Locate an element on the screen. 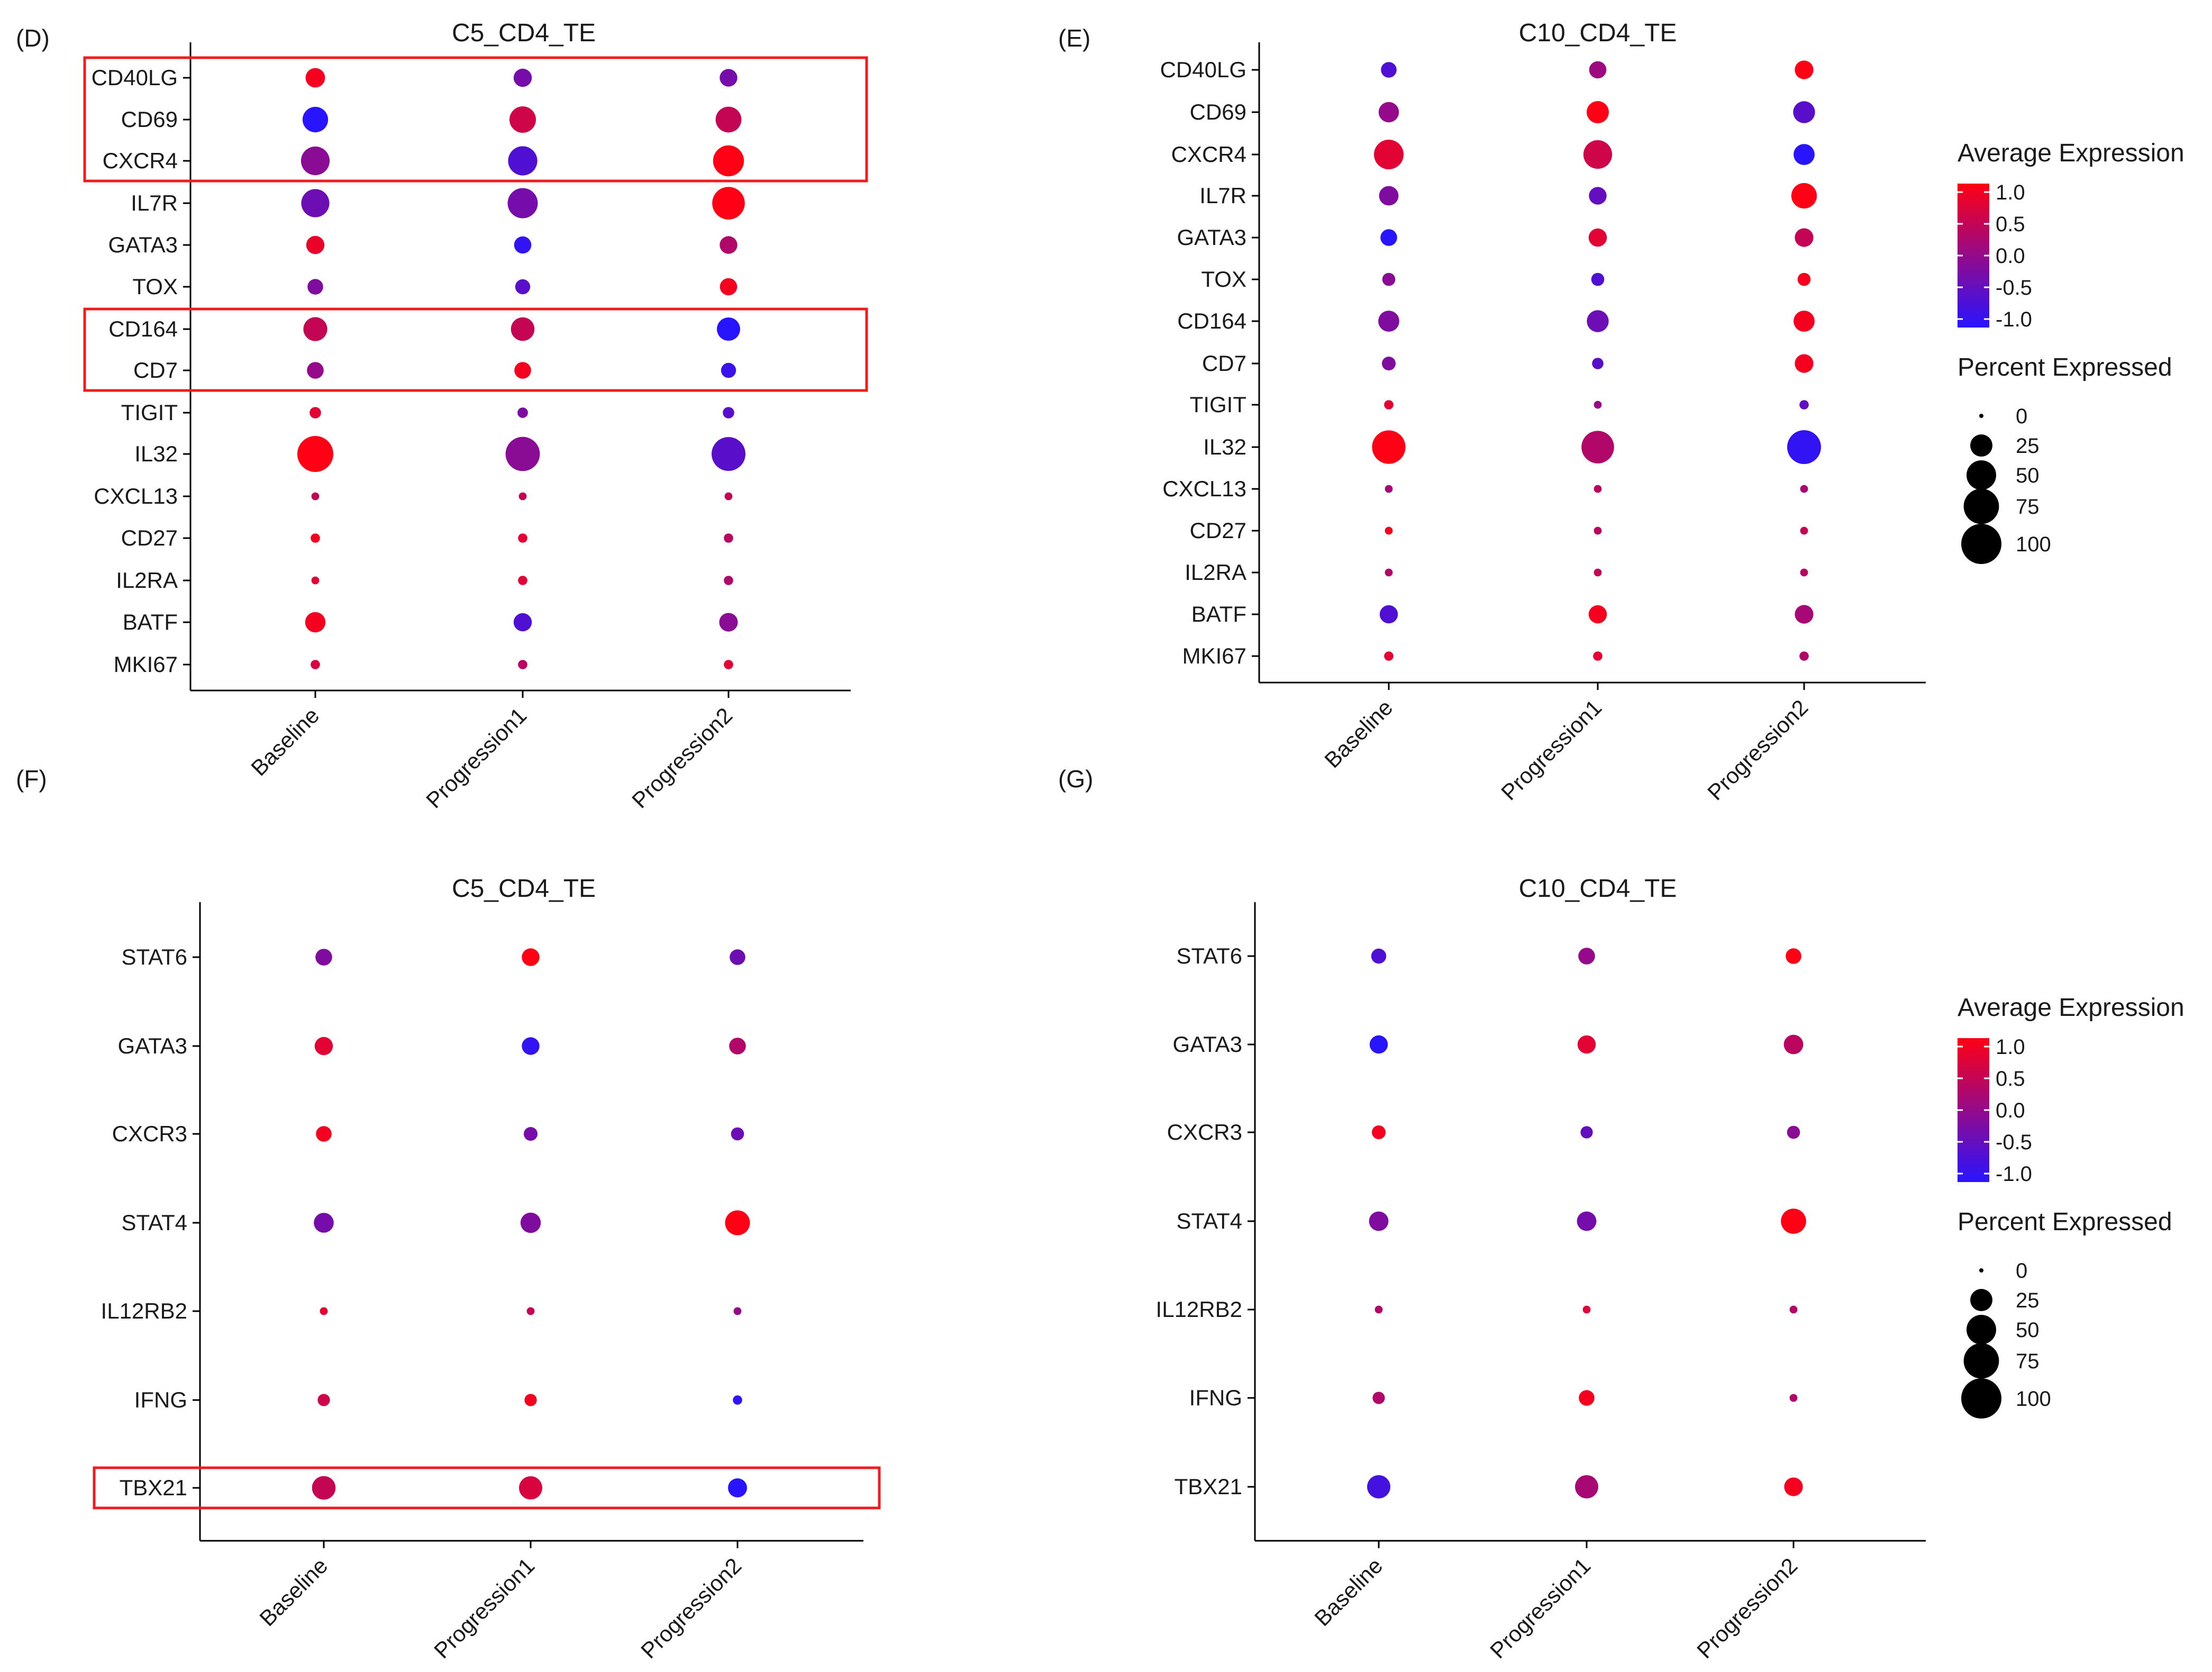  gene-label: BATF is located at coordinates (1218, 614).